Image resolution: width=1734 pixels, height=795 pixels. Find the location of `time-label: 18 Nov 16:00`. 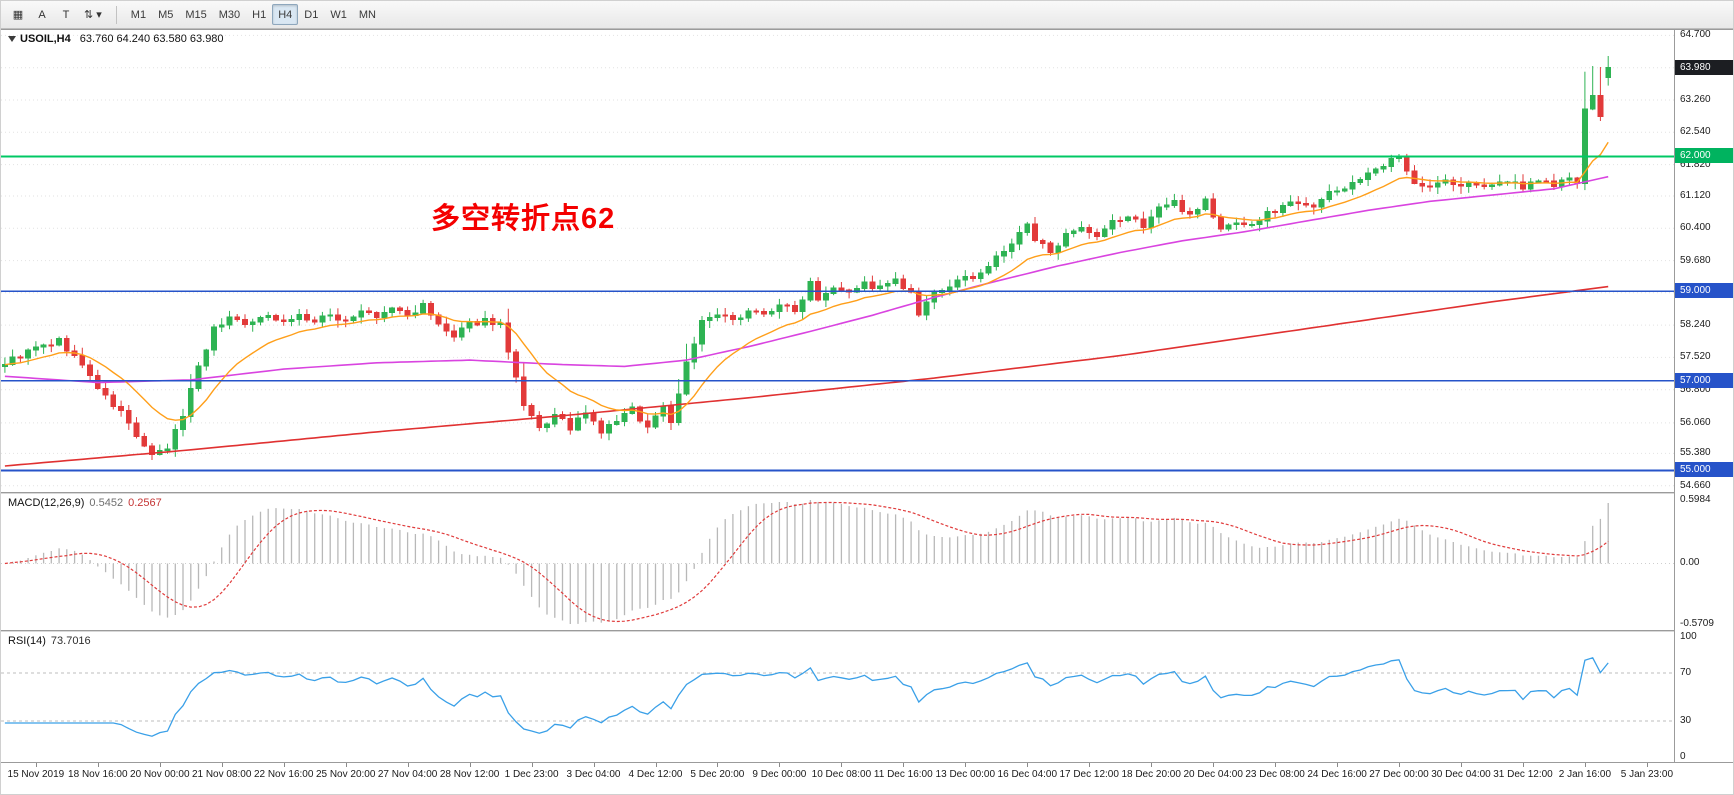

time-label: 18 Nov 16:00 is located at coordinates (98, 774).